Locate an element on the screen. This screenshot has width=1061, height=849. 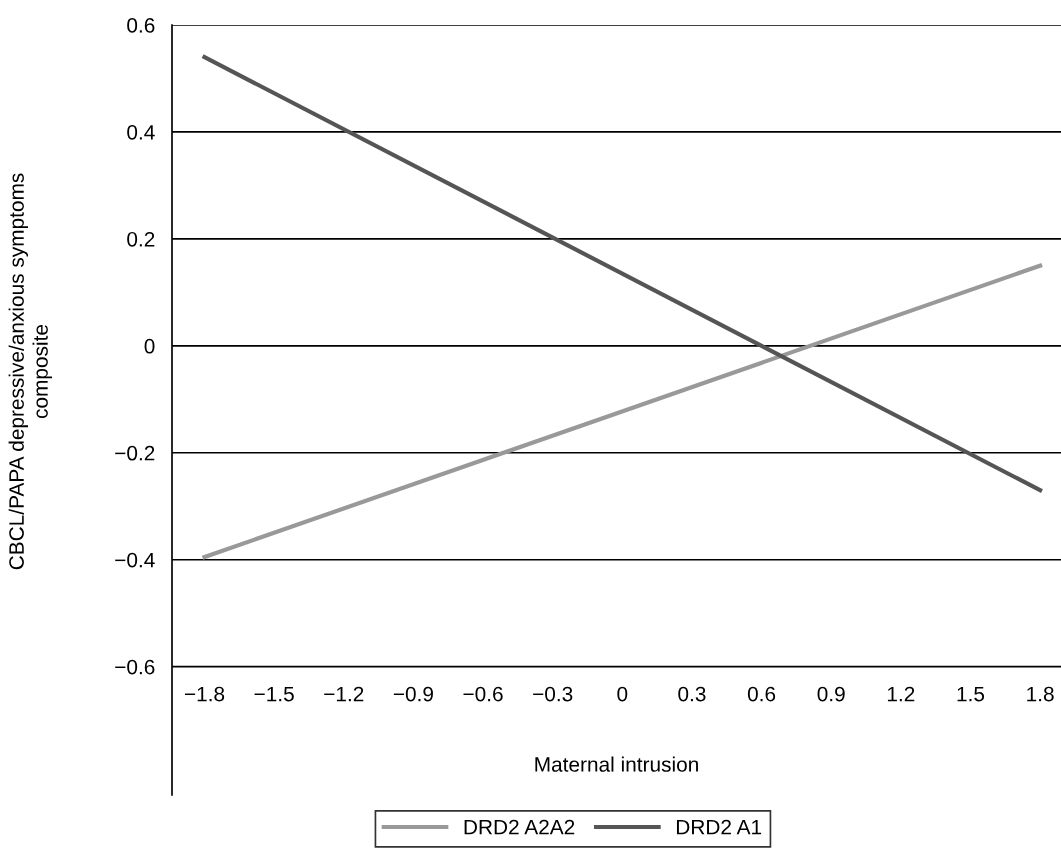
legend-label: DRD2 A2A2 is located at coordinates (519, 827).